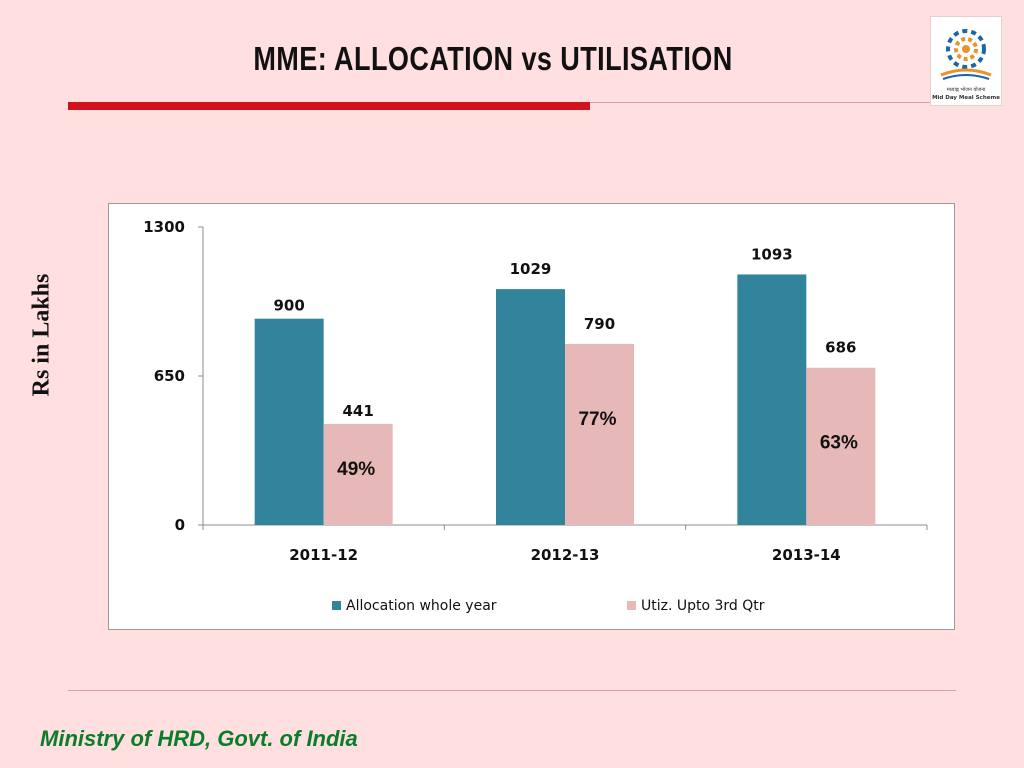 This screenshot has width=1024, height=768. Describe the element at coordinates (840, 348) in the screenshot. I see `data-label: 686` at that location.